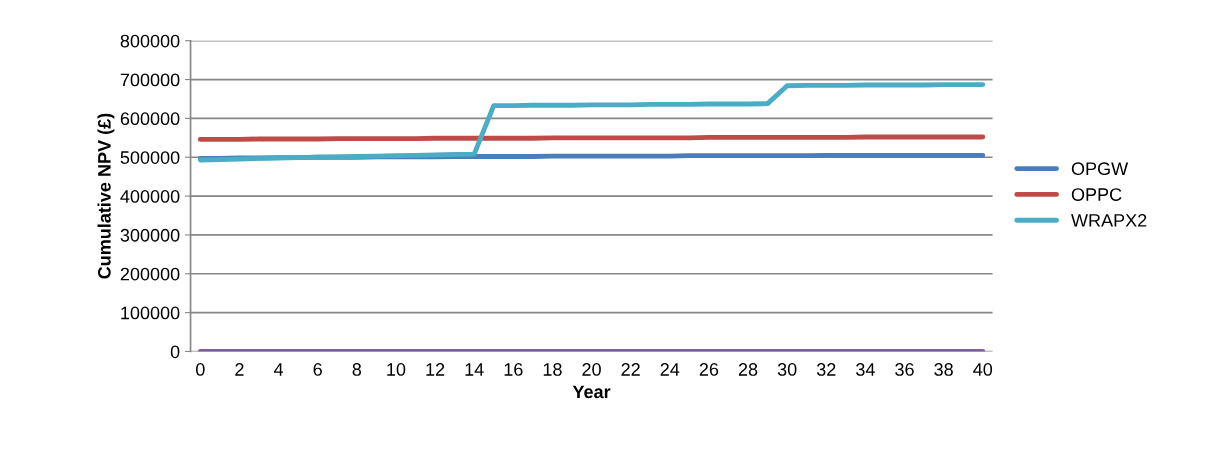  I want to click on x-tick-label: 6, so click(317, 369).